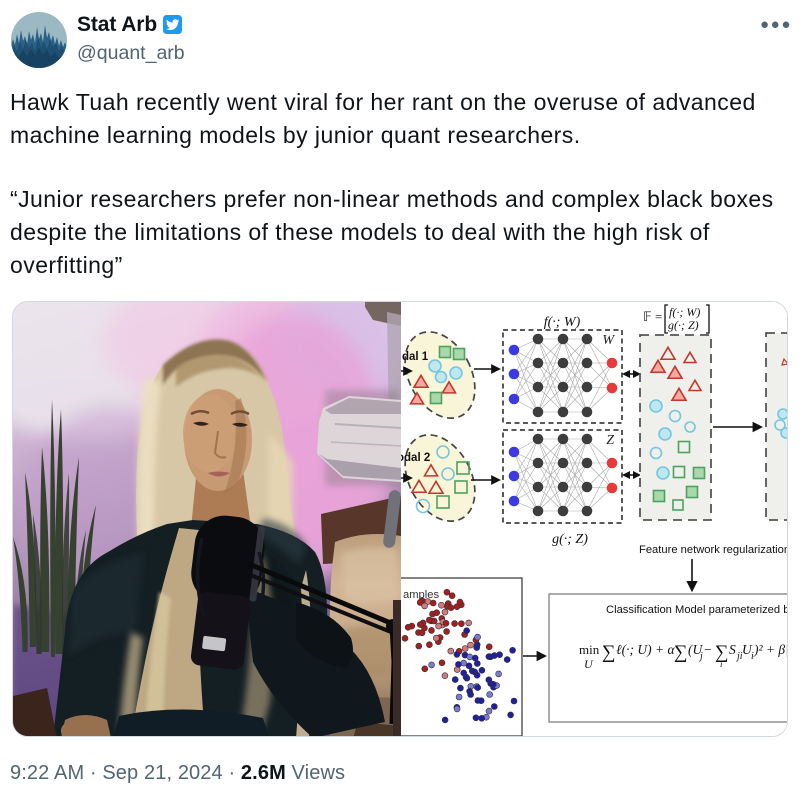 This screenshot has width=800, height=798. I want to click on svg-text: S, so click(732, 649).